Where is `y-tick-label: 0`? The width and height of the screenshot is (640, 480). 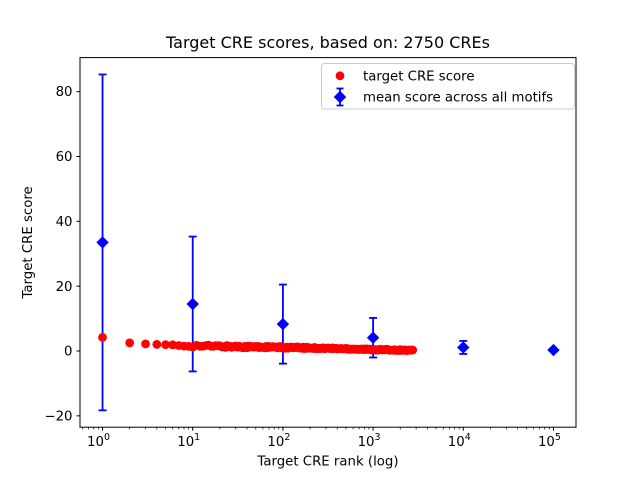
y-tick-label: 0 is located at coordinates (68, 352).